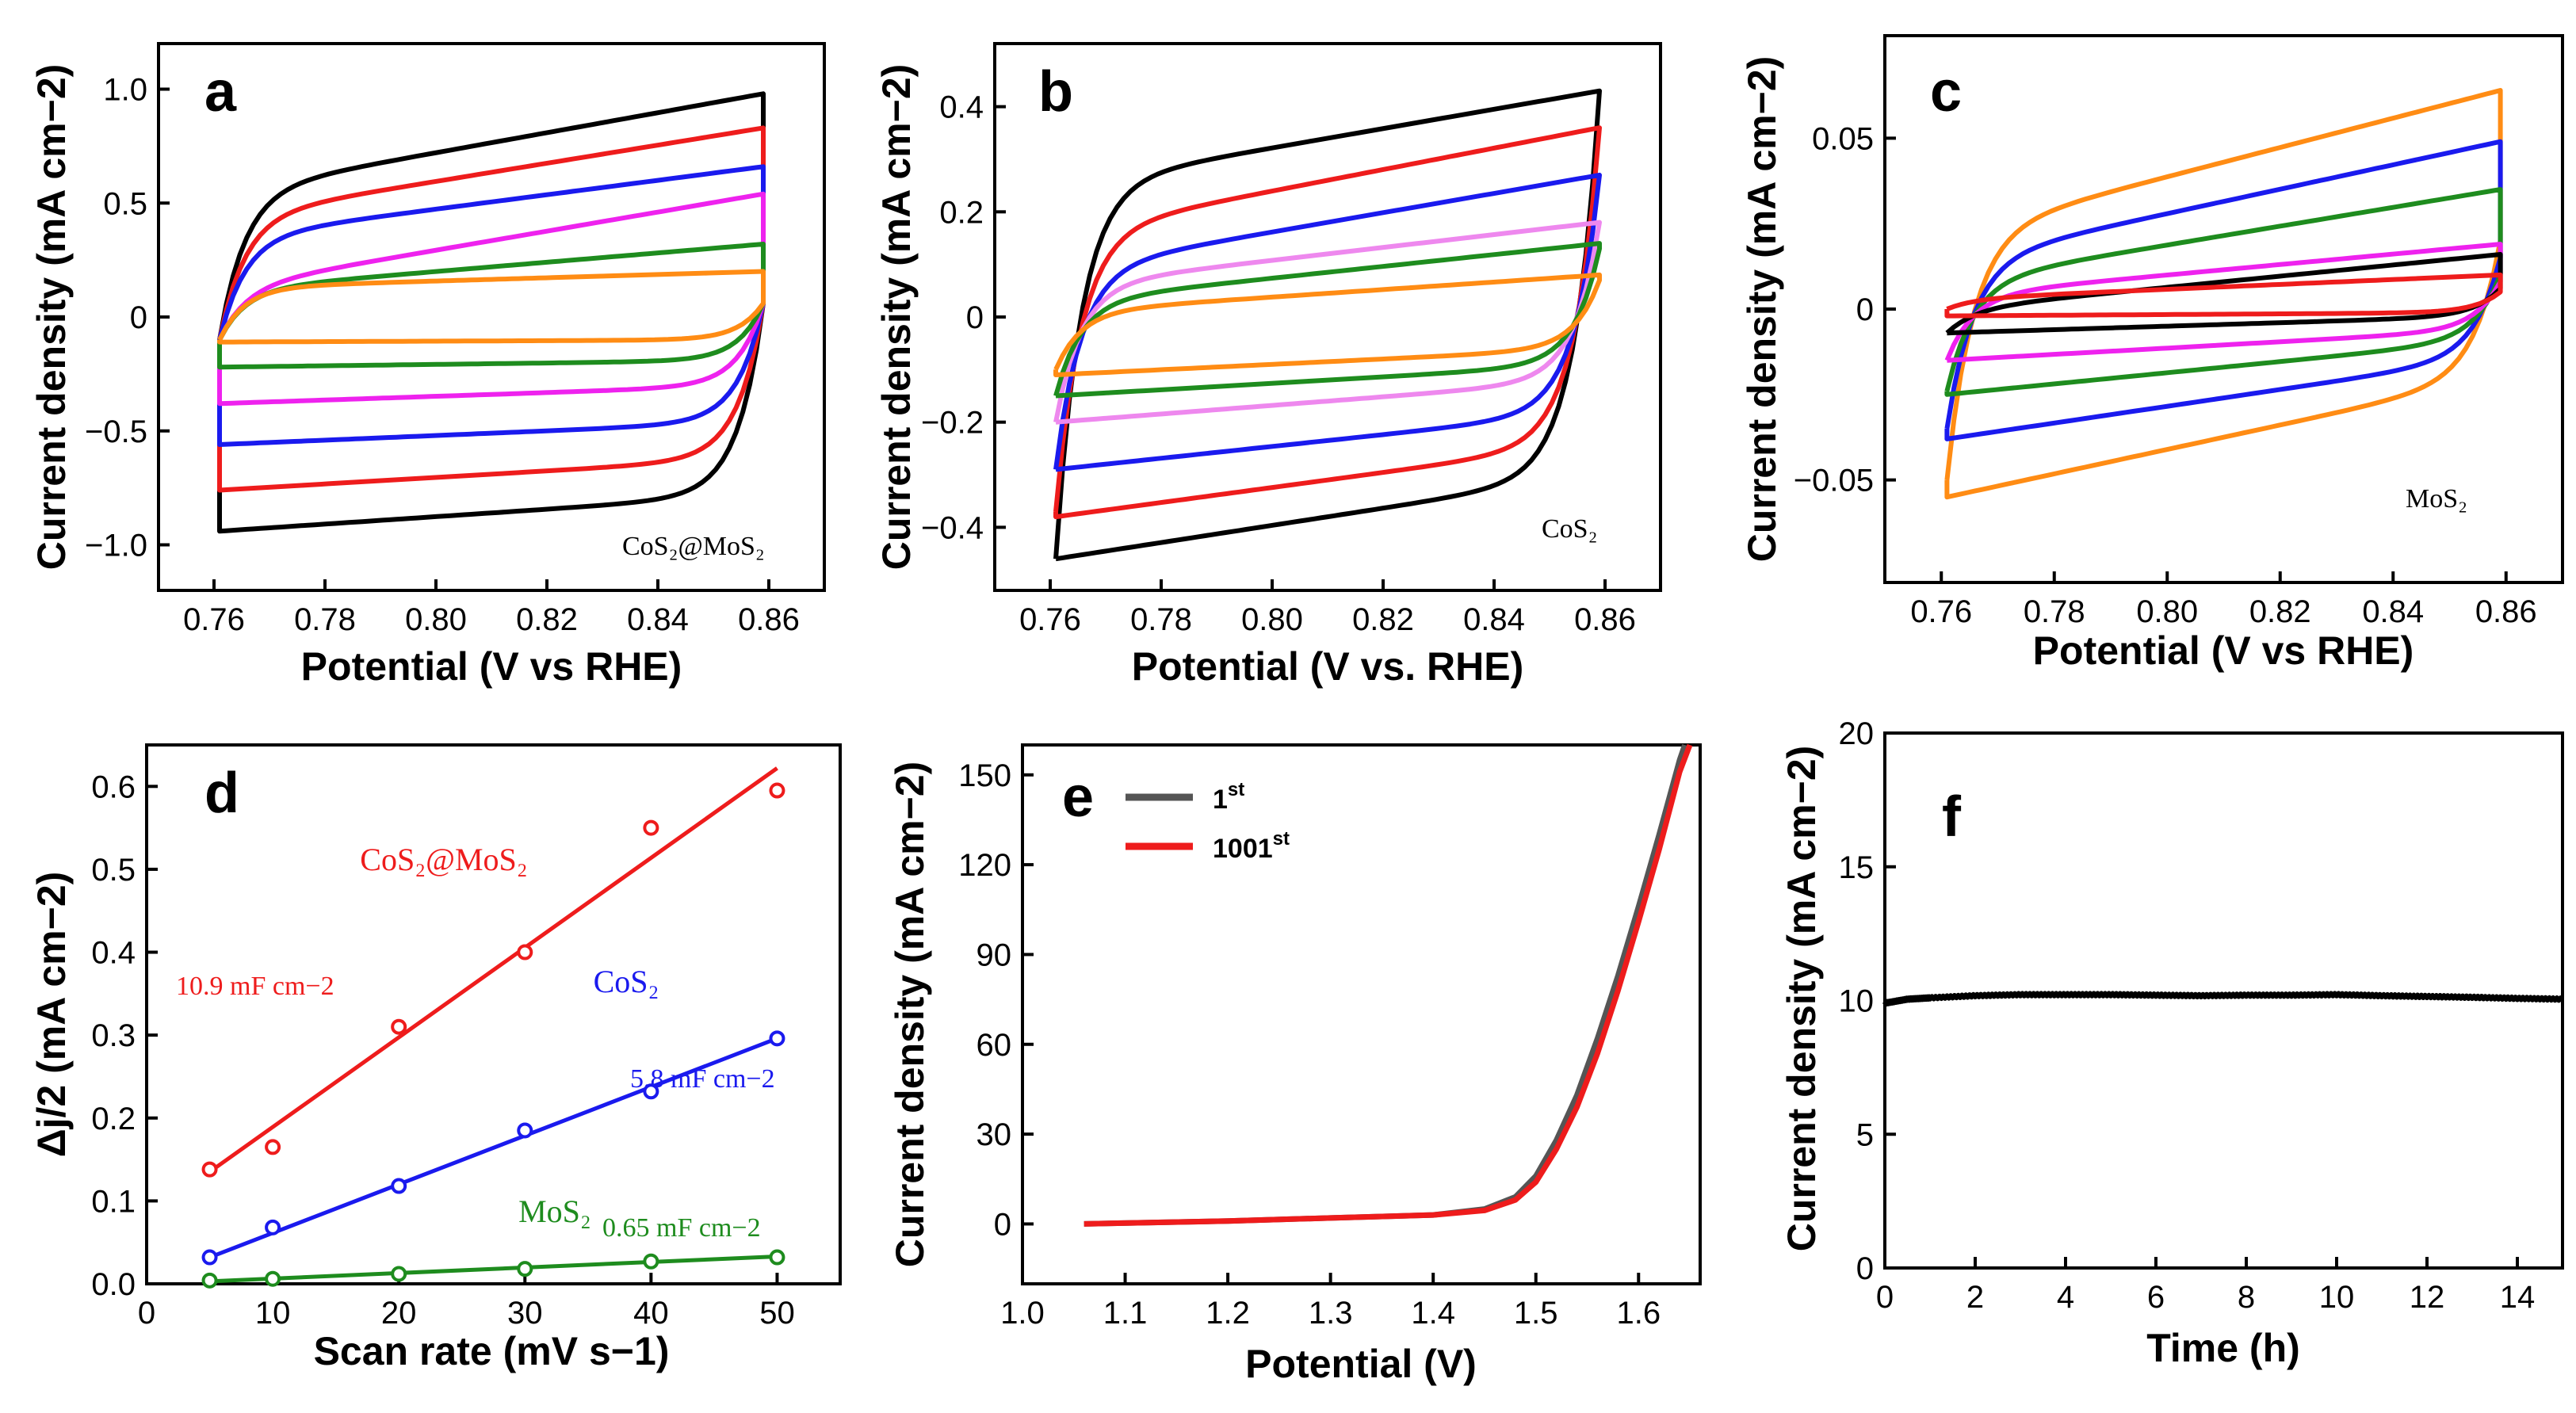 Image resolution: width=2576 pixels, height=1413 pixels. I want to click on x-axis-title-f: Time (h), so click(2223, 1348).